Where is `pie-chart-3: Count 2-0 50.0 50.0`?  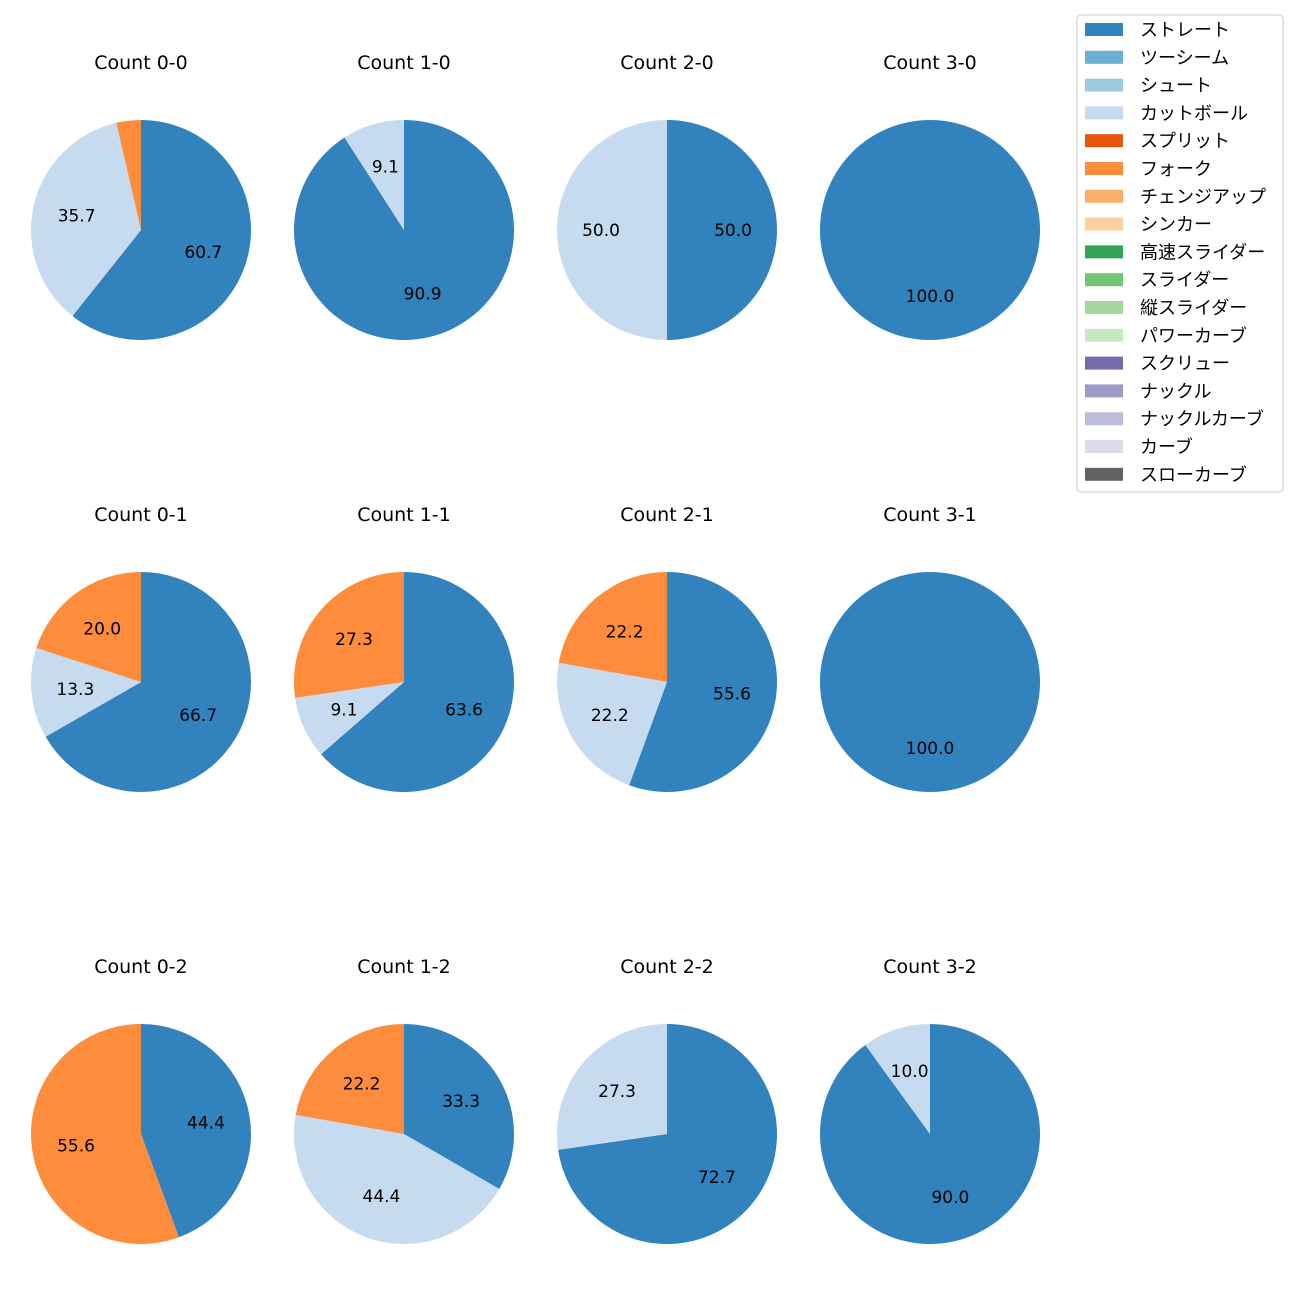
pie-chart-3: Count 2-0 50.0 50.0 is located at coordinates (667, 196).